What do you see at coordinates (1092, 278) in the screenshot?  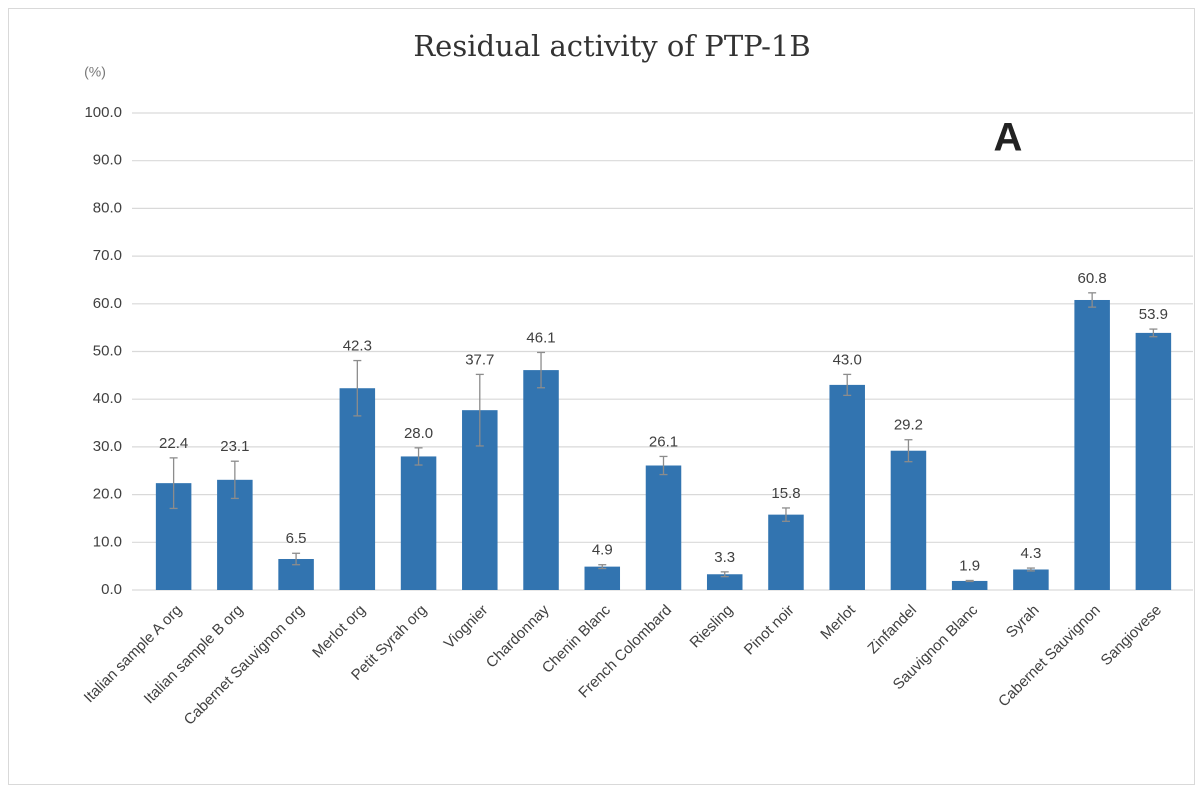 I see `data-label: 60.8` at bounding box center [1092, 278].